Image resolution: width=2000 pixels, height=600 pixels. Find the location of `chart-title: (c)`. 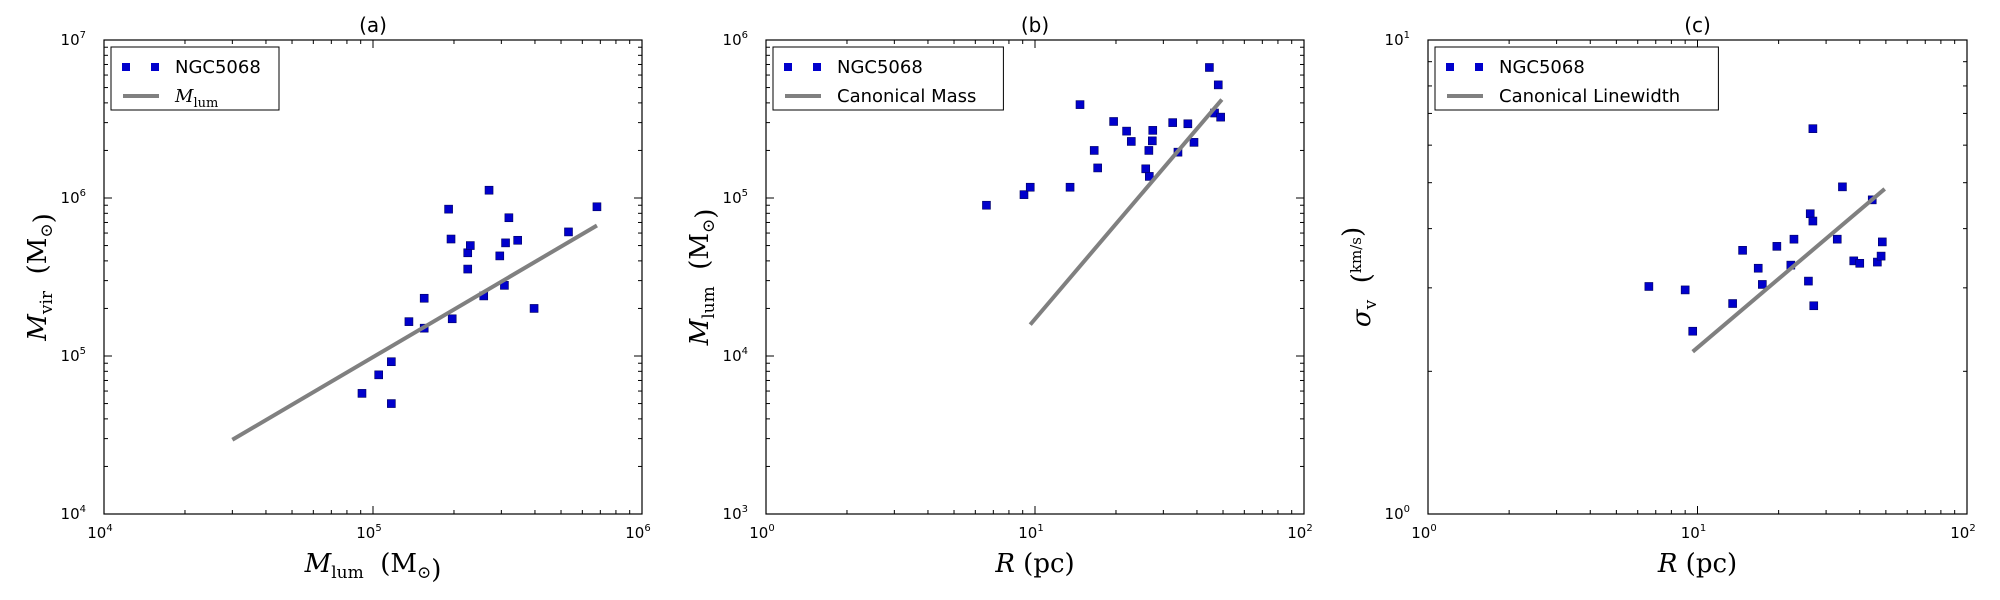

chart-title: (c) is located at coordinates (1697, 25).